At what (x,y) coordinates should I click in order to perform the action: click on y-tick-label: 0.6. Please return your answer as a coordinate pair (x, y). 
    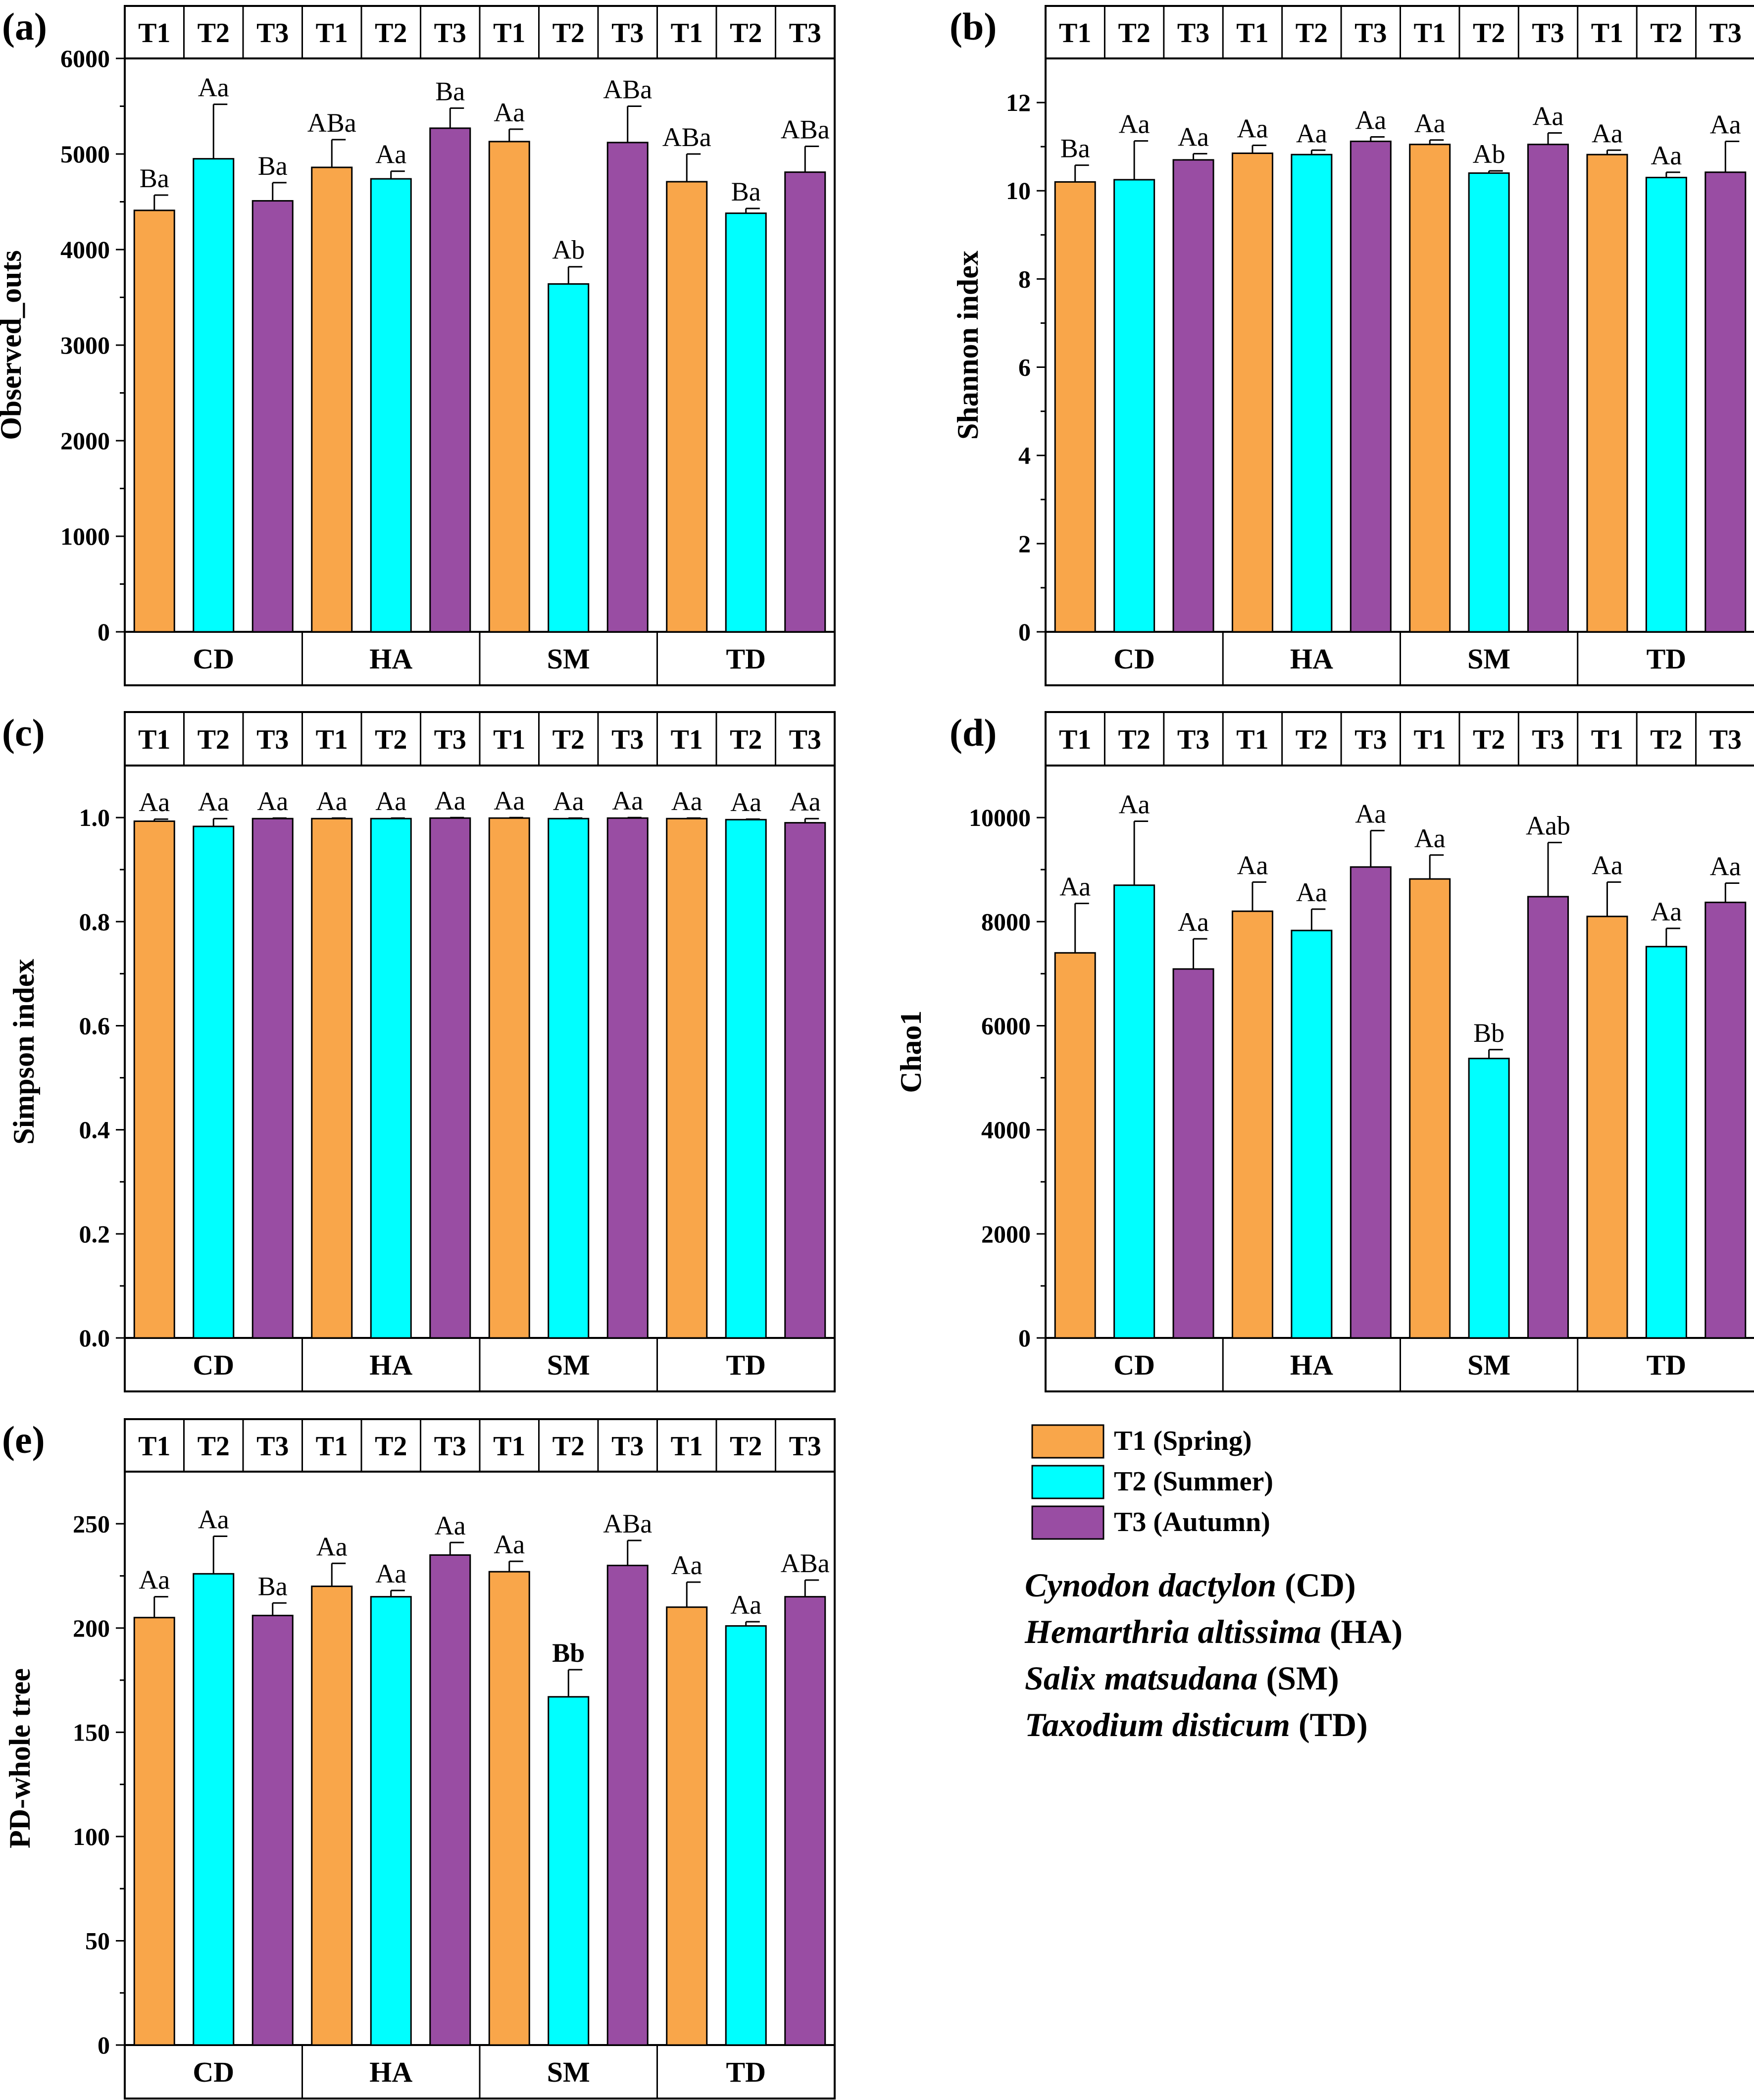
    Looking at the image, I should click on (94, 1026).